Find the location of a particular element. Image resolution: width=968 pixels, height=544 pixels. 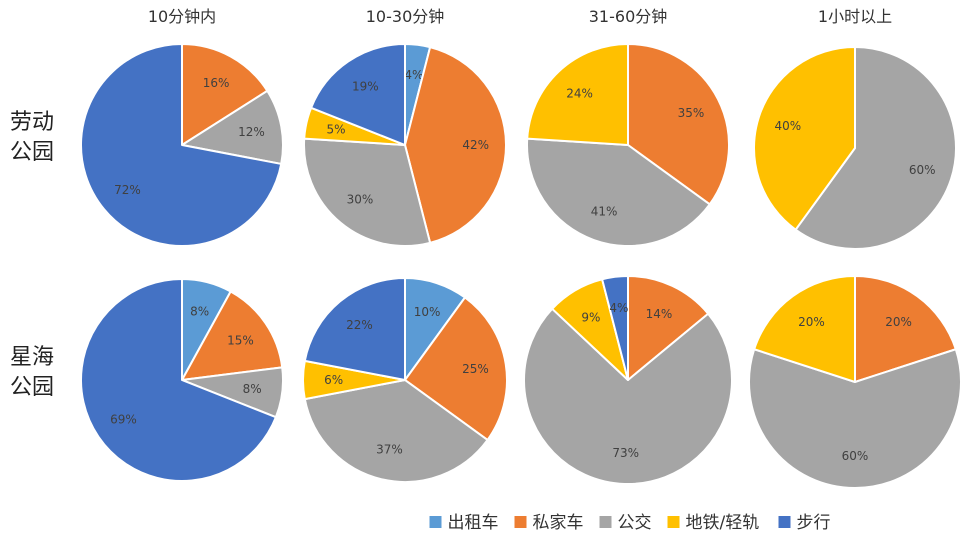

row-label-1-line-2: 公园 is located at coordinates (32, 152).